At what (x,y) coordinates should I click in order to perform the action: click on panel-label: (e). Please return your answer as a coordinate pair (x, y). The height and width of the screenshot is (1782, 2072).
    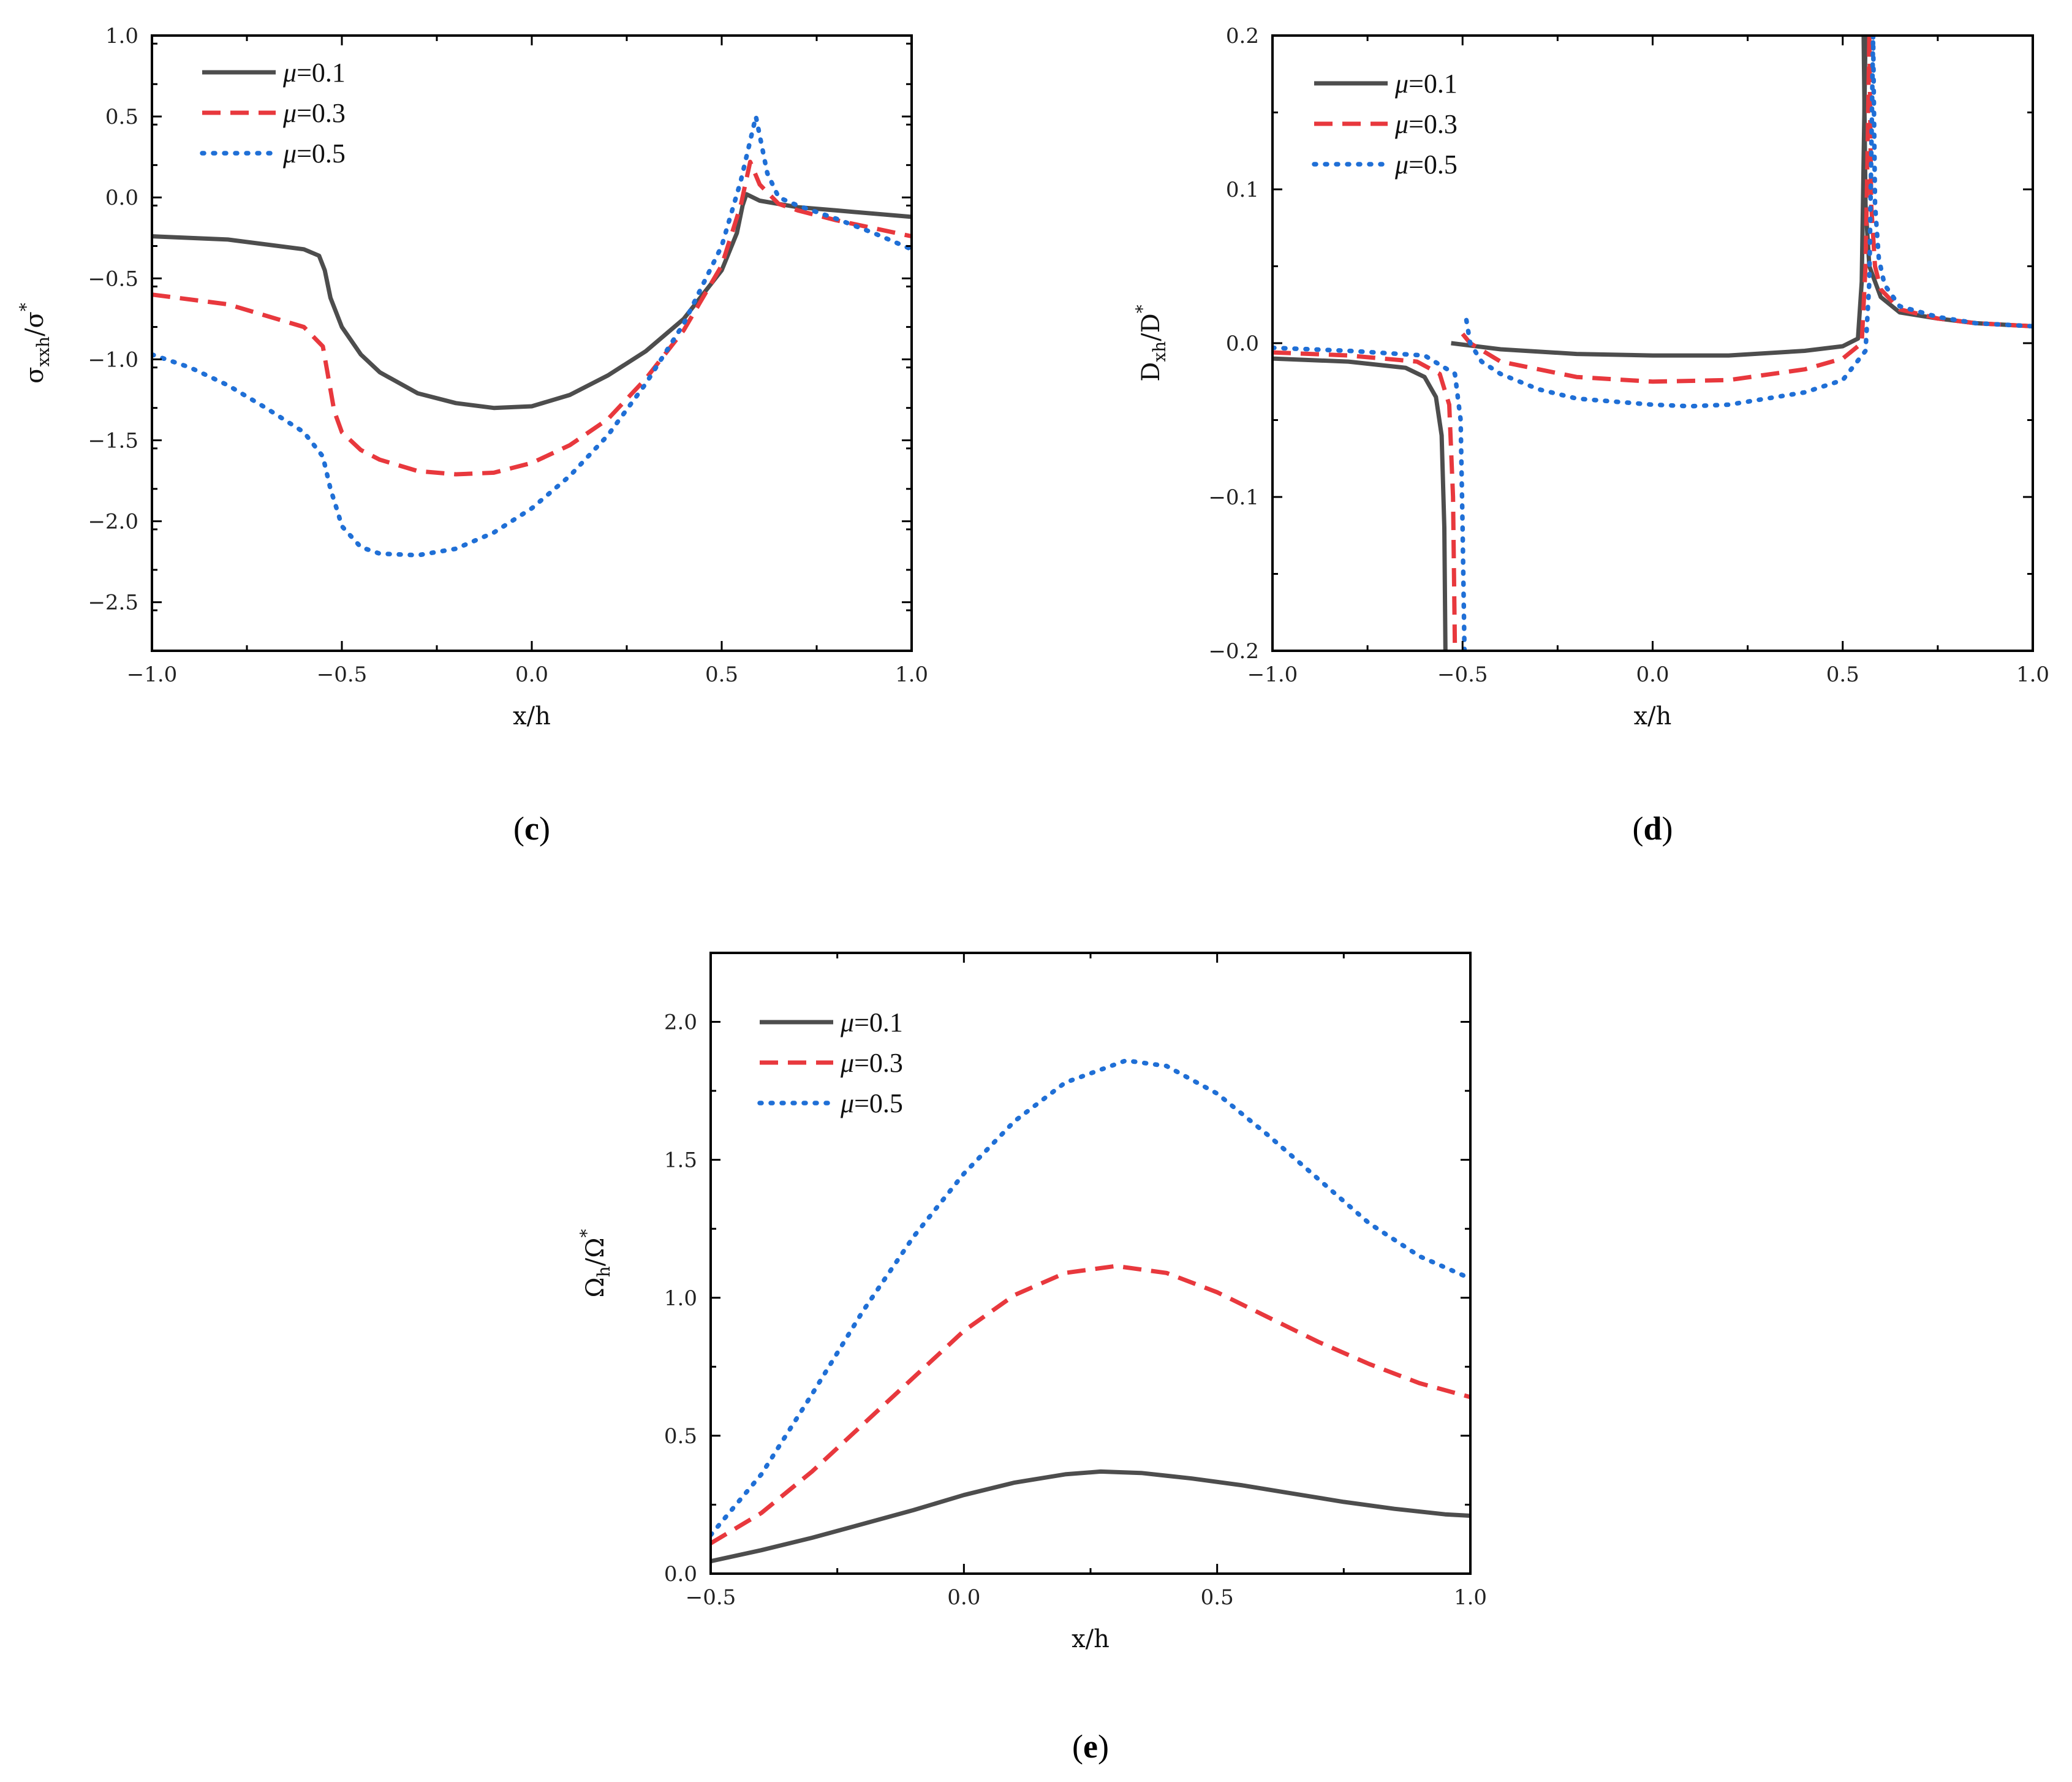
    Looking at the image, I should click on (1090, 1746).